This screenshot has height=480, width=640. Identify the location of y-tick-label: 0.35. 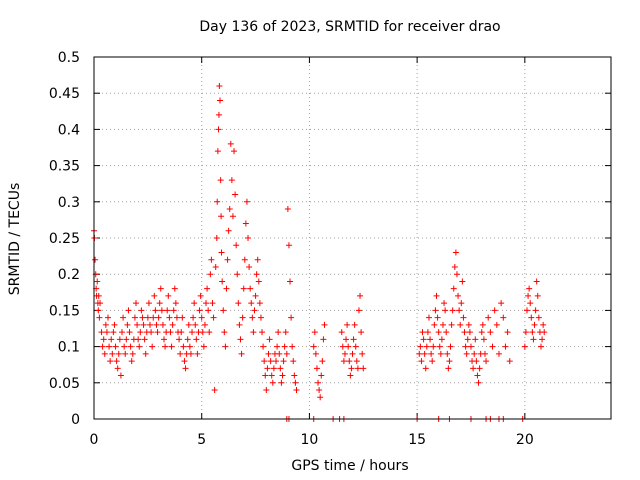
(64, 167).